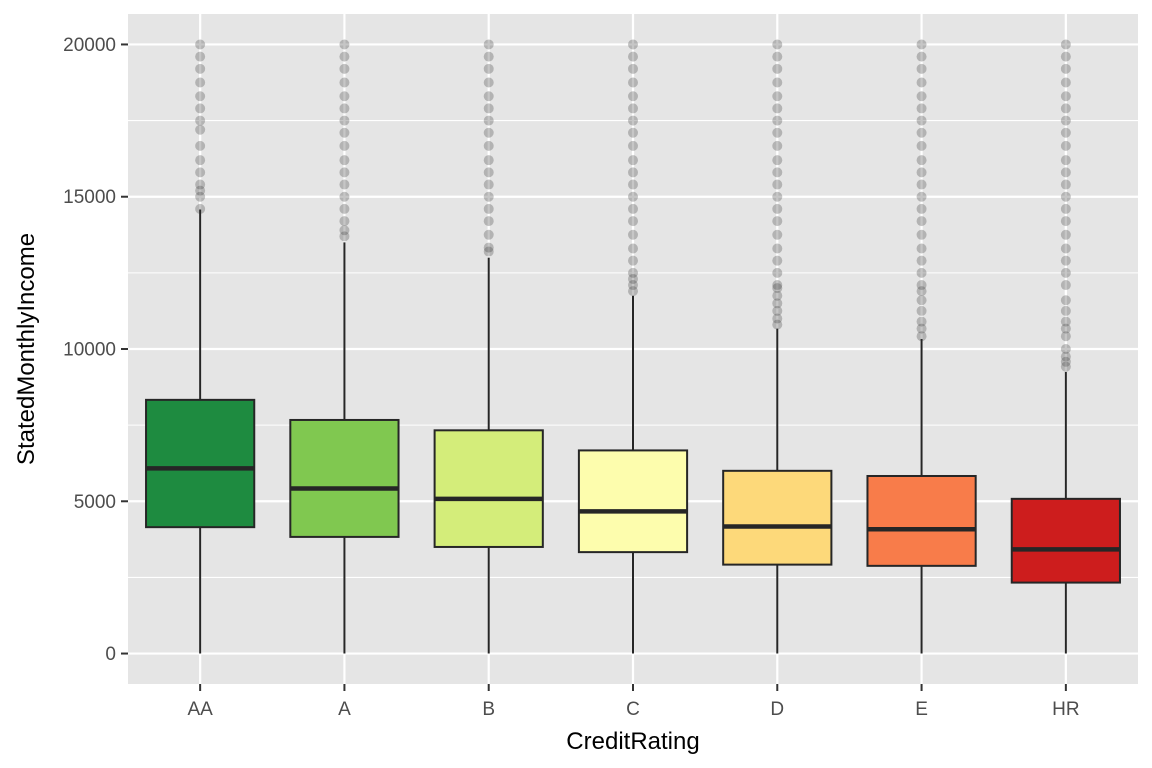 Image resolution: width=1152 pixels, height=768 pixels. What do you see at coordinates (95, 502) in the screenshot?
I see `y-tick-label: 5000` at bounding box center [95, 502].